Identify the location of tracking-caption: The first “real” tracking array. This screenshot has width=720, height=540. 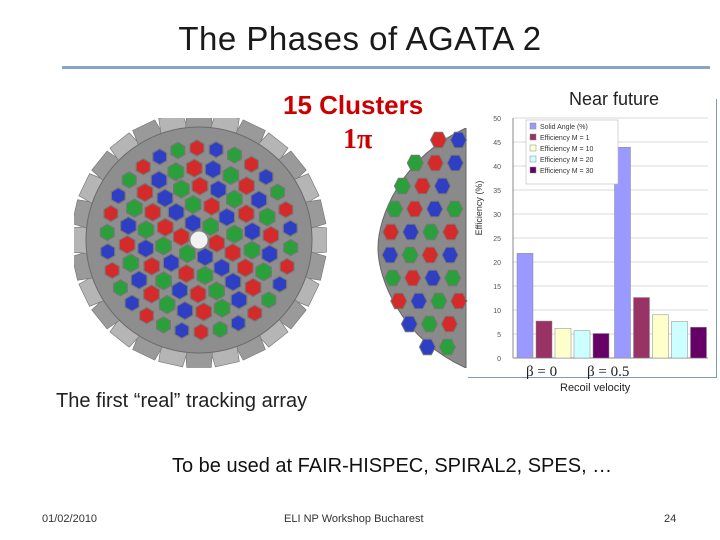
(182, 401).